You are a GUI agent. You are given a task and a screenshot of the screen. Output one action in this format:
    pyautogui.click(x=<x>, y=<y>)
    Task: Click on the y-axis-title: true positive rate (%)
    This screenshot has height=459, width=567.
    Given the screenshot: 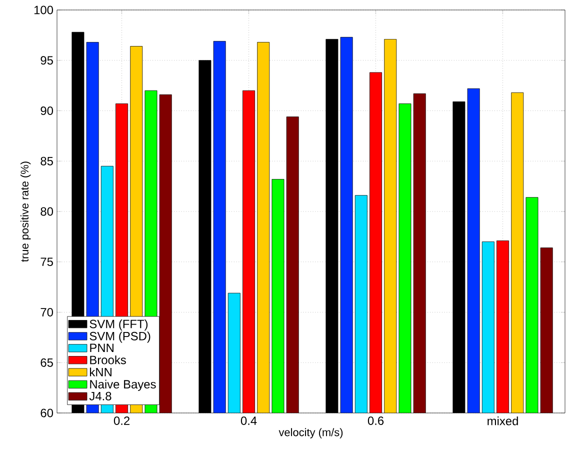 What is the action you would take?
    pyautogui.click(x=25, y=212)
    